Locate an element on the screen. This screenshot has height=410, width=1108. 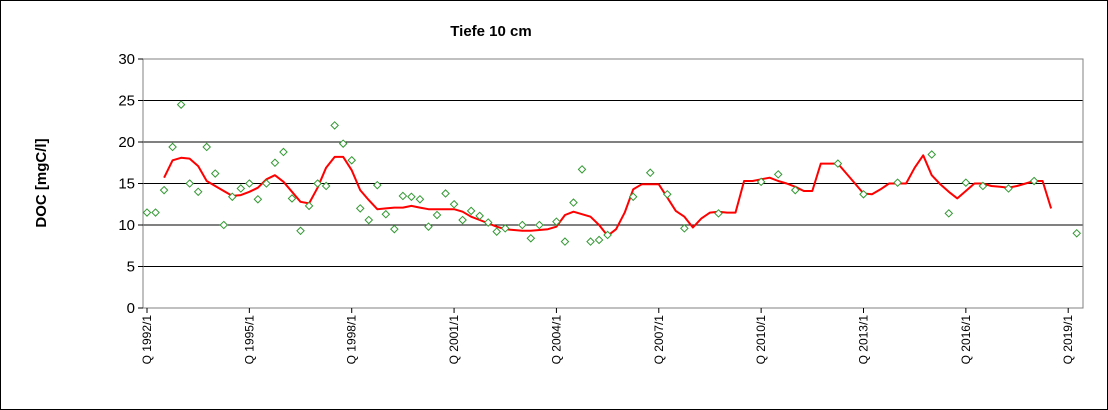
y-axis-label: DOC [mgC/l] is located at coordinates (41, 182).